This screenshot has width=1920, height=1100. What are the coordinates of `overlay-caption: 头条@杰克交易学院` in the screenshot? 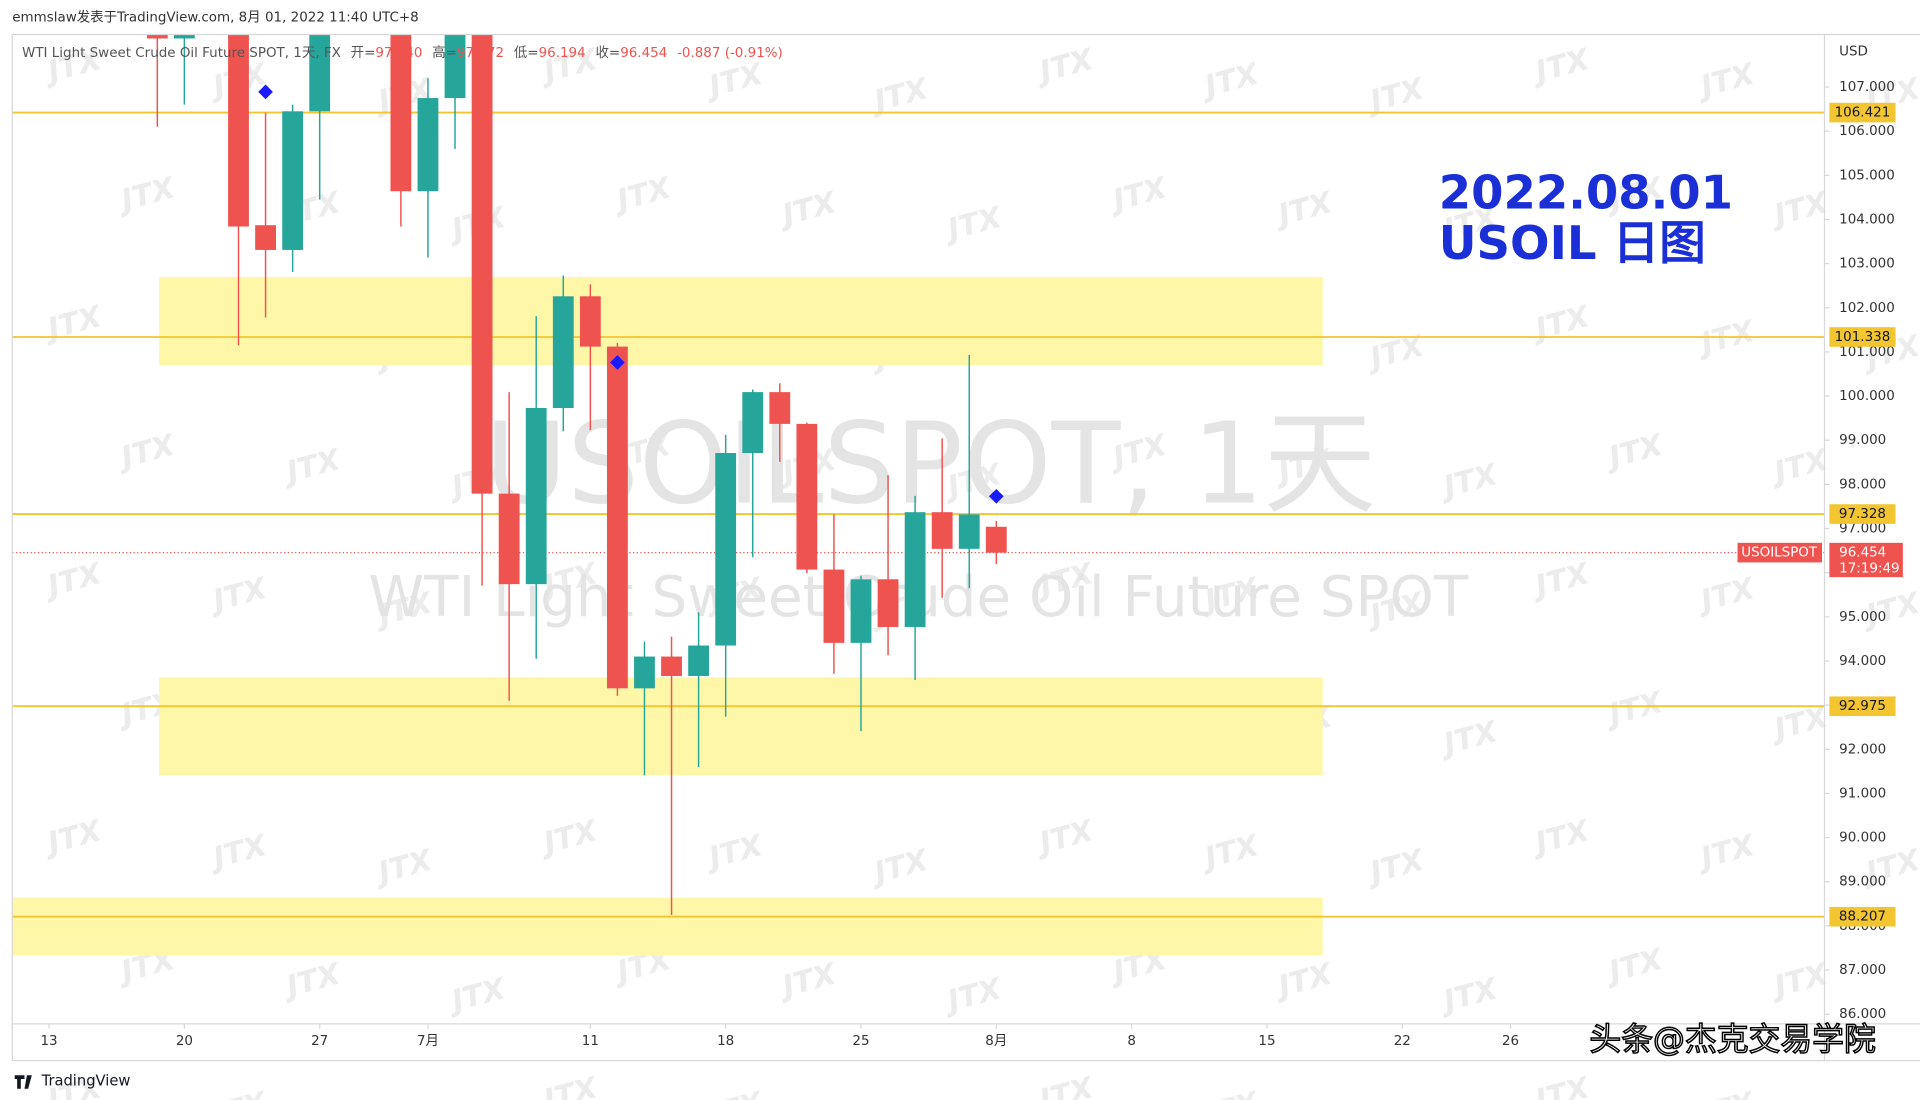 It's located at (1732, 1039).